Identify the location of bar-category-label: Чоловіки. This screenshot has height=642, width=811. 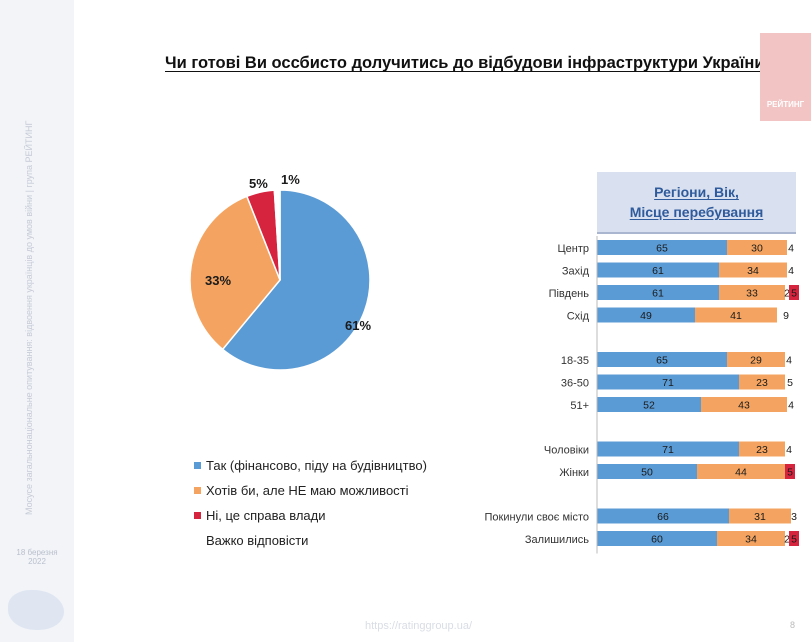
(566, 451).